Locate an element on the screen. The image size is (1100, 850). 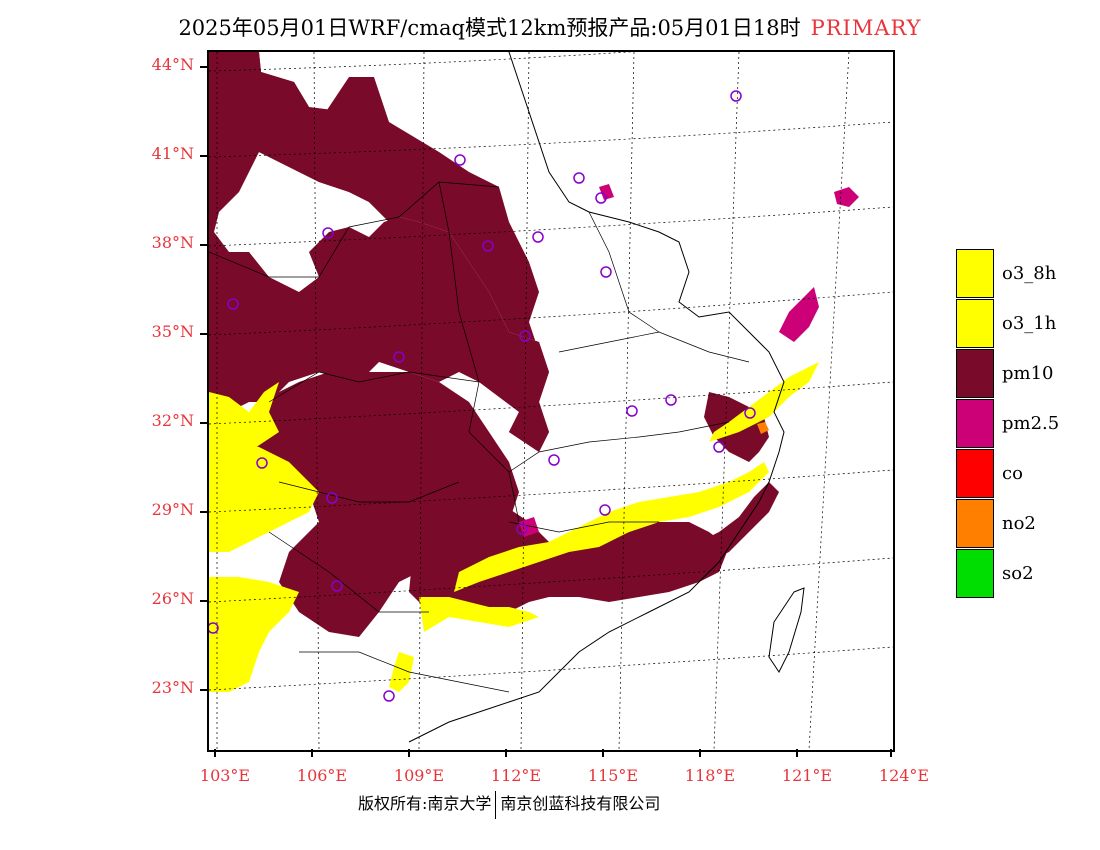
title-text: 2025年05月01日WRF/cmaq模式12km预报产品:05月01日18时 is located at coordinates (489, 28).